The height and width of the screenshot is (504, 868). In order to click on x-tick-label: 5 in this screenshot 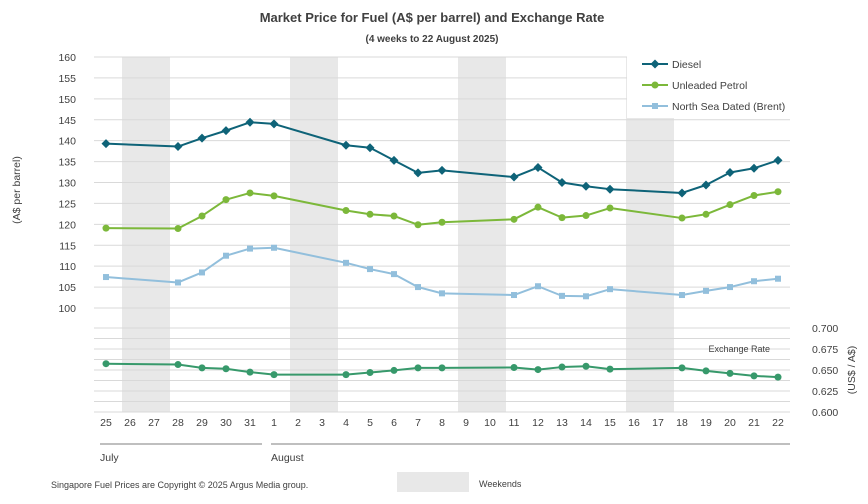, I will do `click(370, 423)`.